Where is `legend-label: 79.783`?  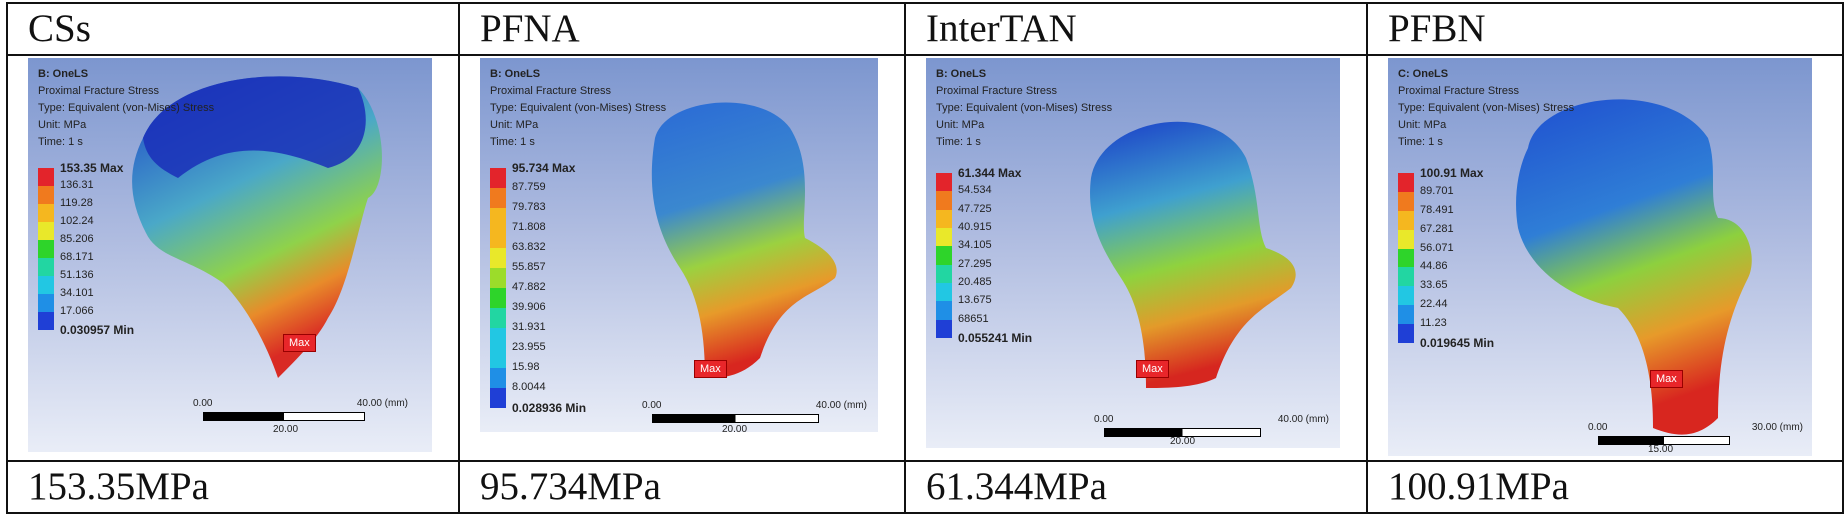 legend-label: 79.783 is located at coordinates (529, 207).